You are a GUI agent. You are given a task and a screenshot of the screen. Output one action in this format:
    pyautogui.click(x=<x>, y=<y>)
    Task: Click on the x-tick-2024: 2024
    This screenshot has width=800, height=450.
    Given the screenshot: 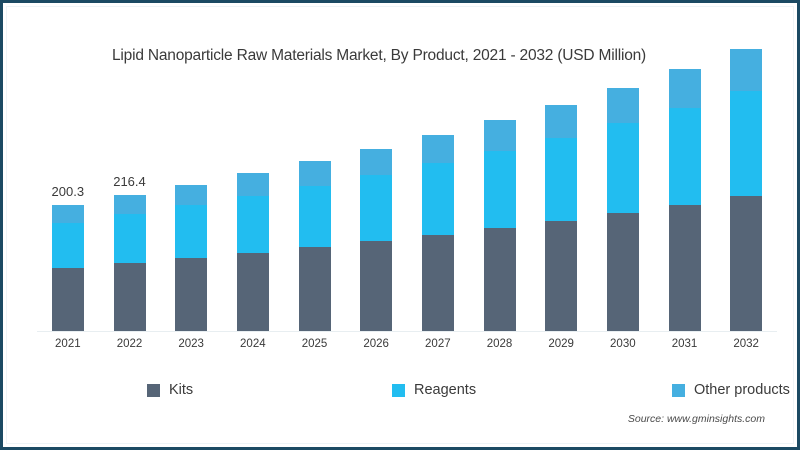 What is the action you would take?
    pyautogui.click(x=253, y=344)
    